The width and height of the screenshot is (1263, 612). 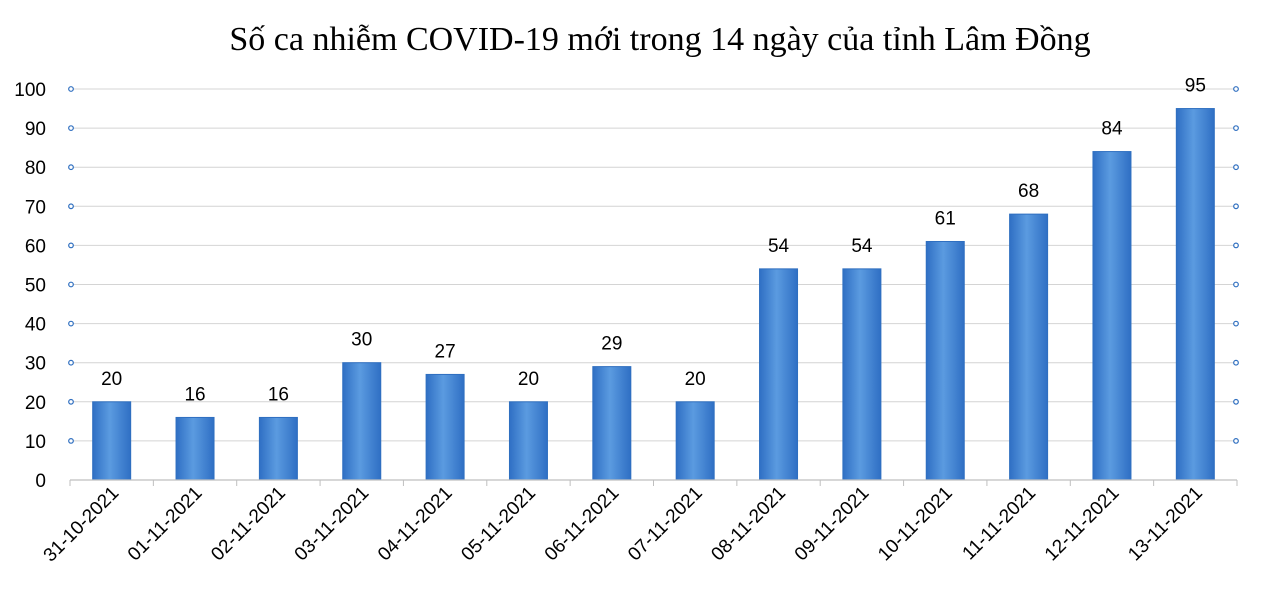 I want to click on x-tick-label: 12-11-2021, so click(x=1082, y=524).